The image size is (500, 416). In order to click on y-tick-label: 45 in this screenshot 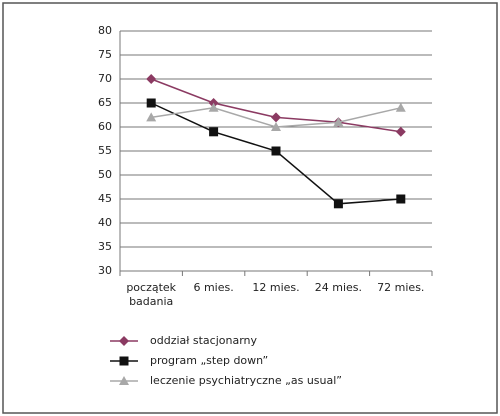, I will do `click(105, 198)`.